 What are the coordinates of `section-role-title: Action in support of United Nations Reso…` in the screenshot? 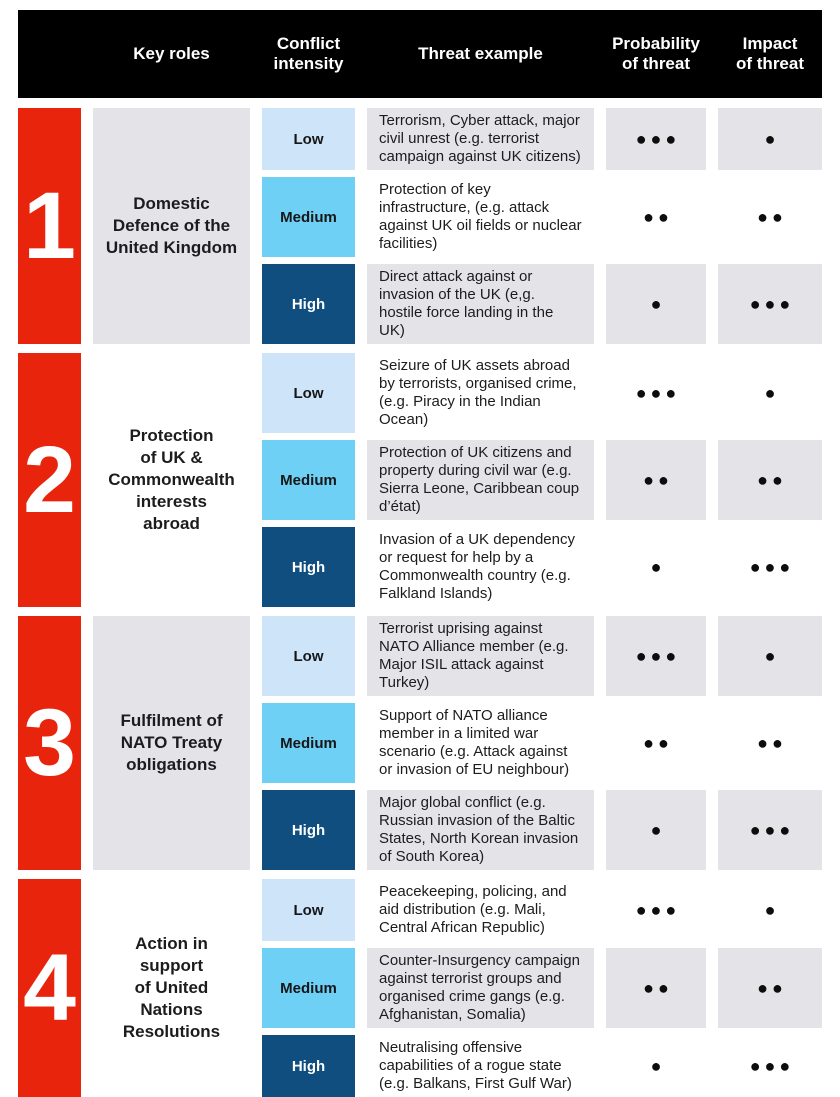 It's located at (171, 987).